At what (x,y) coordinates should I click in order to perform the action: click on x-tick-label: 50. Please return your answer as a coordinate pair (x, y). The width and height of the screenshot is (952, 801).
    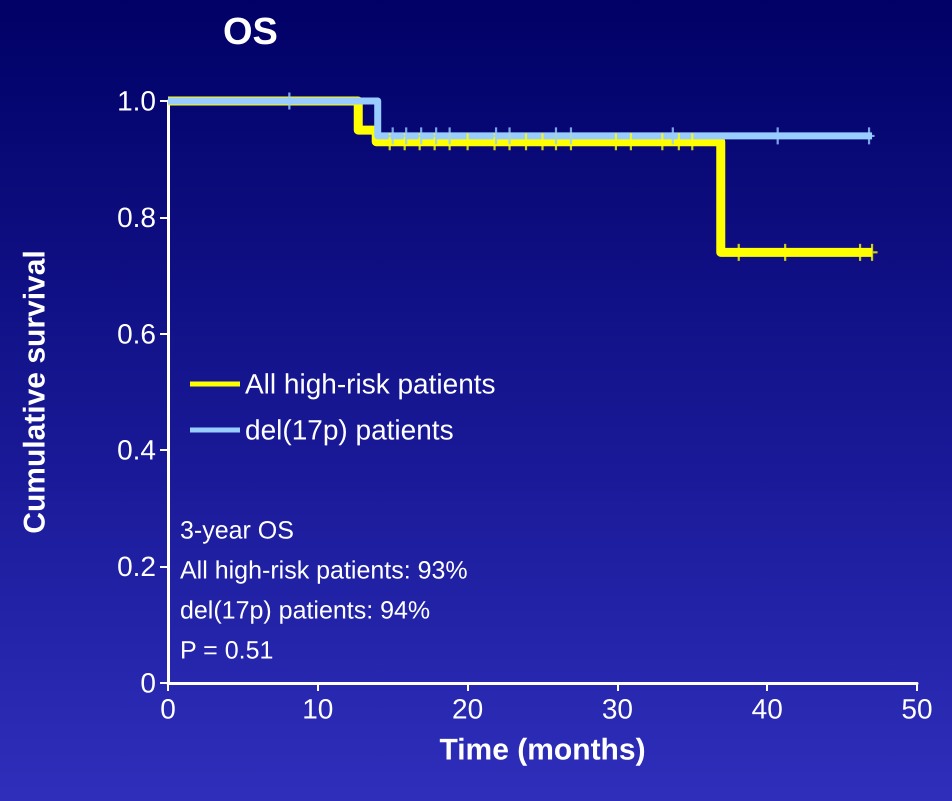
    Looking at the image, I should click on (917, 709).